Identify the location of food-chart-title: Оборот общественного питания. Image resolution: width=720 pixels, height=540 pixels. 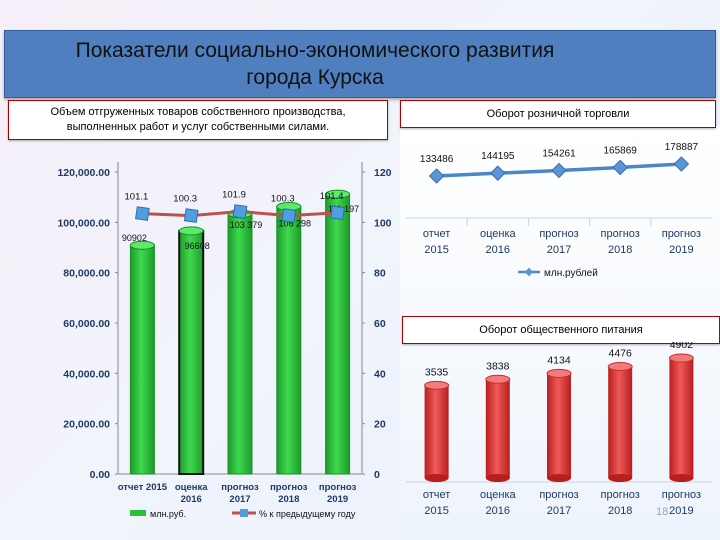
(561, 330).